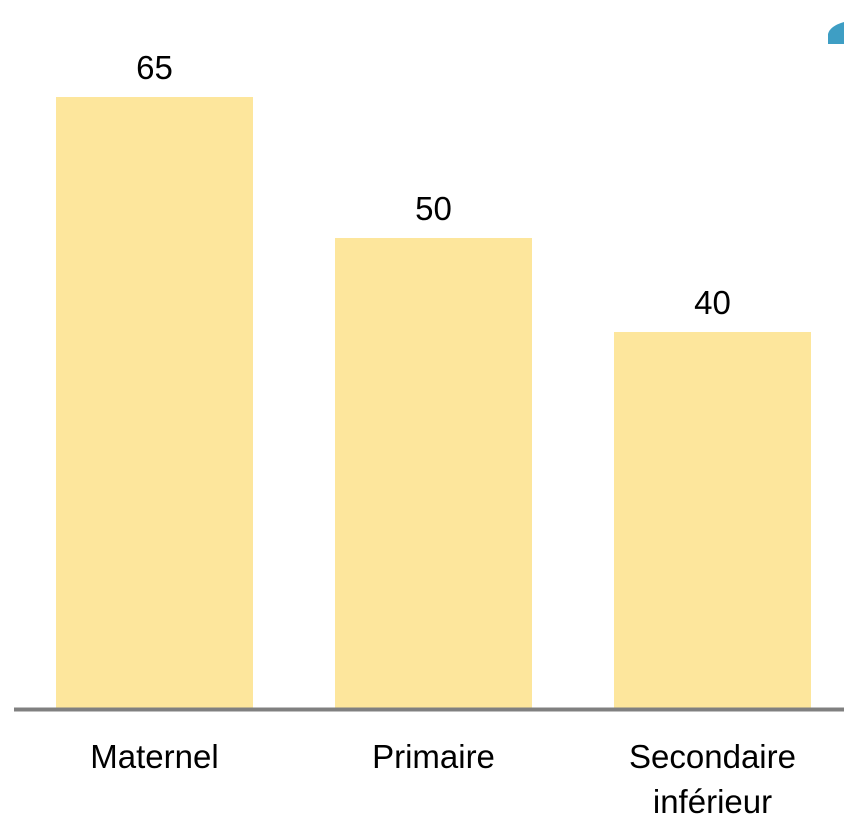 The height and width of the screenshot is (824, 844). Describe the element at coordinates (836, 33) in the screenshot. I see `corner-decoration-shape` at that location.